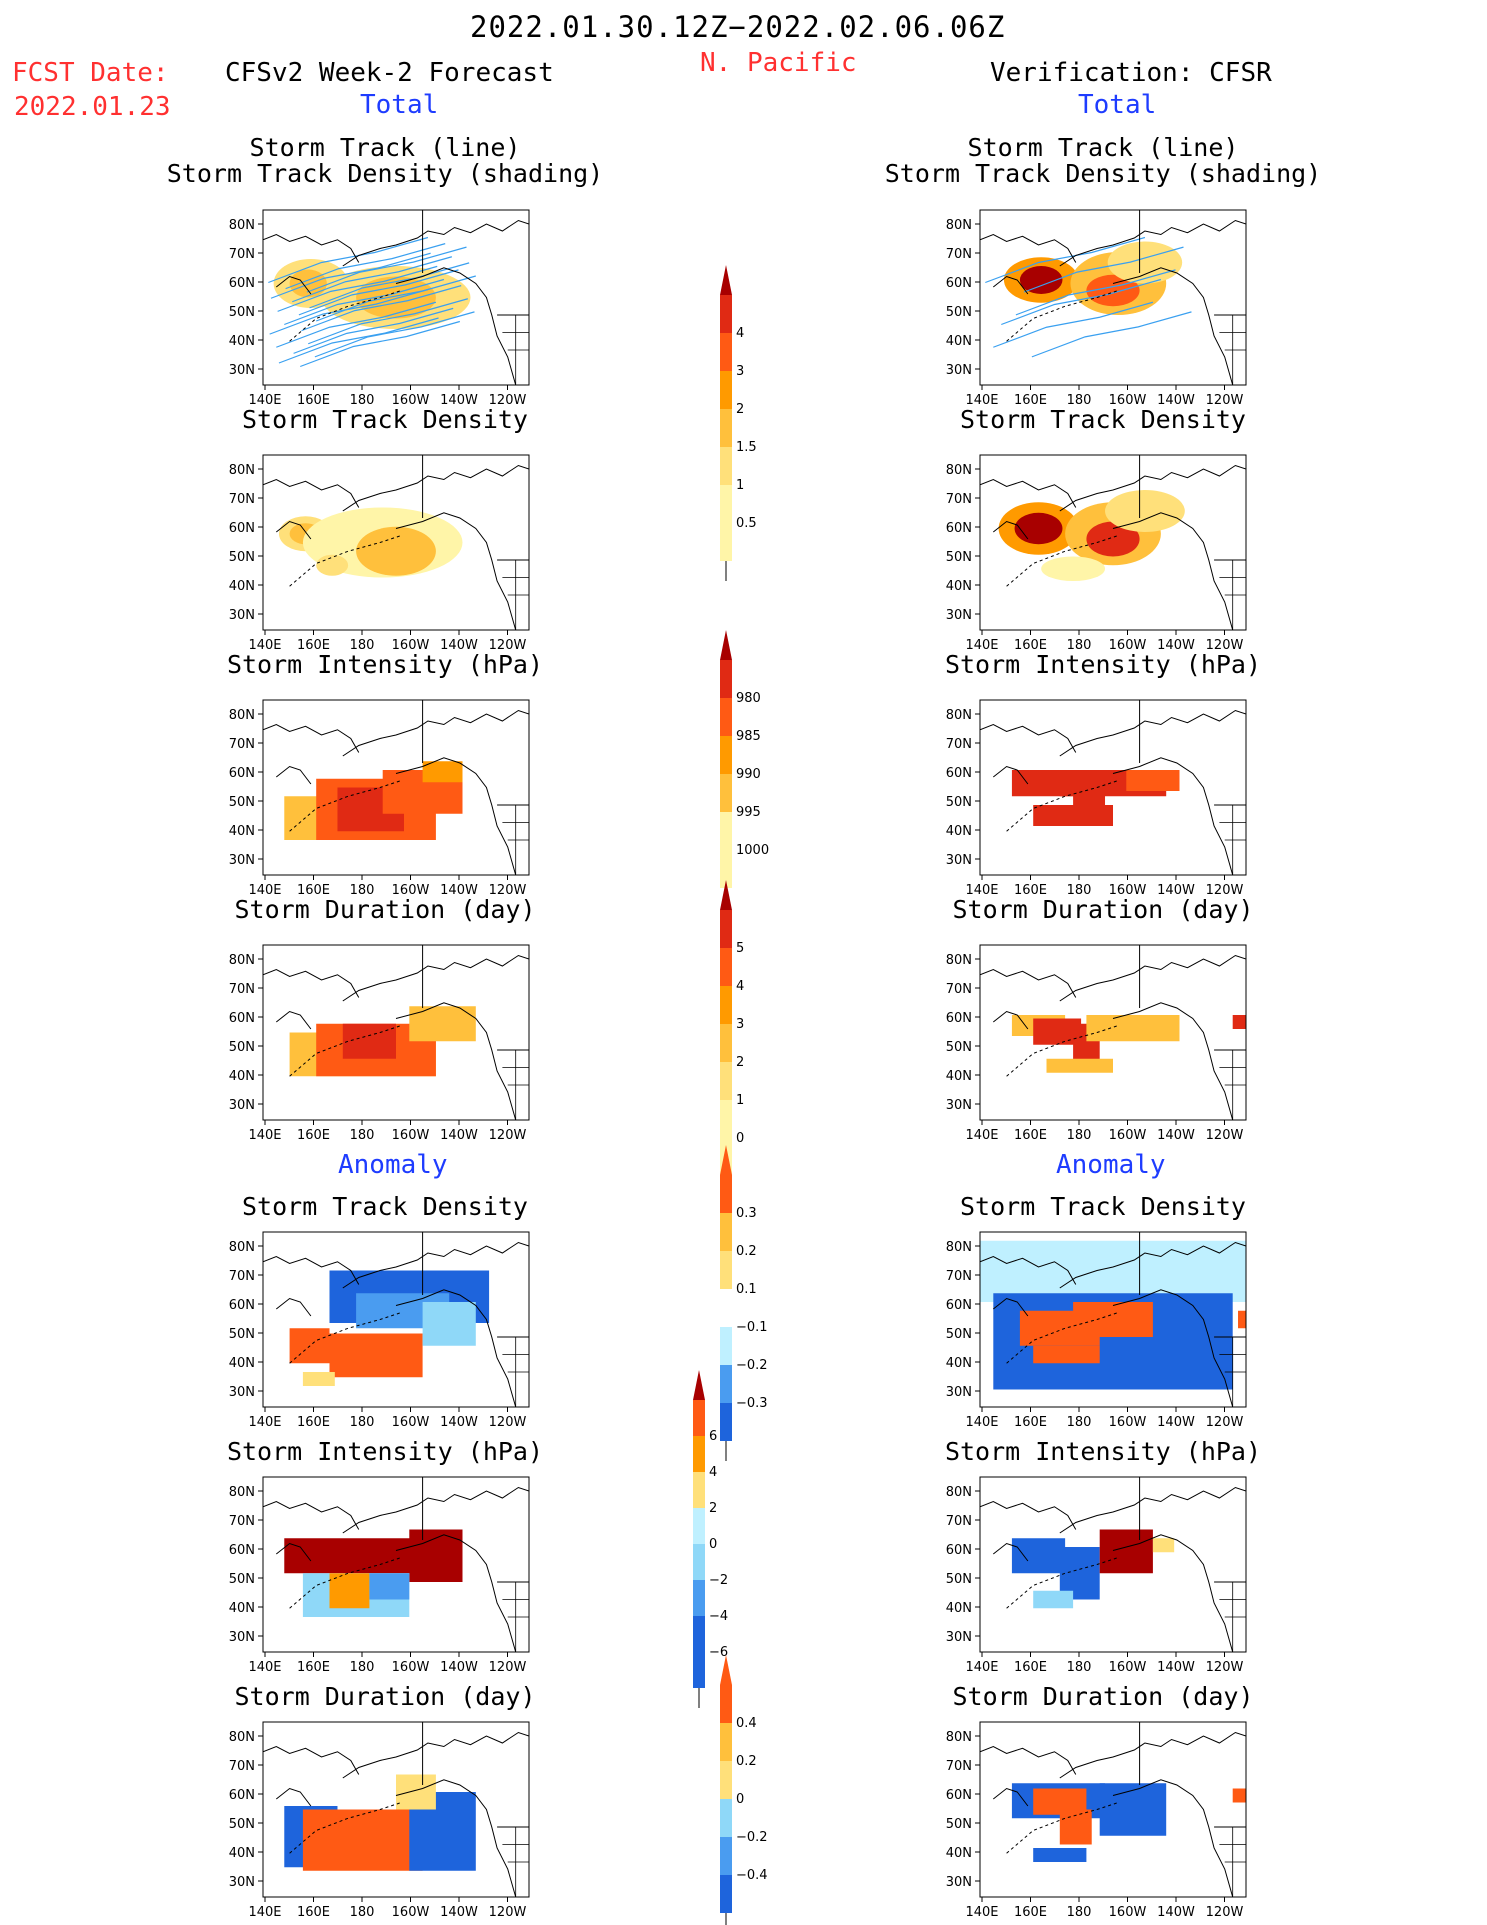  I want to click on colorbar-label: 0.3, so click(746, 1213).